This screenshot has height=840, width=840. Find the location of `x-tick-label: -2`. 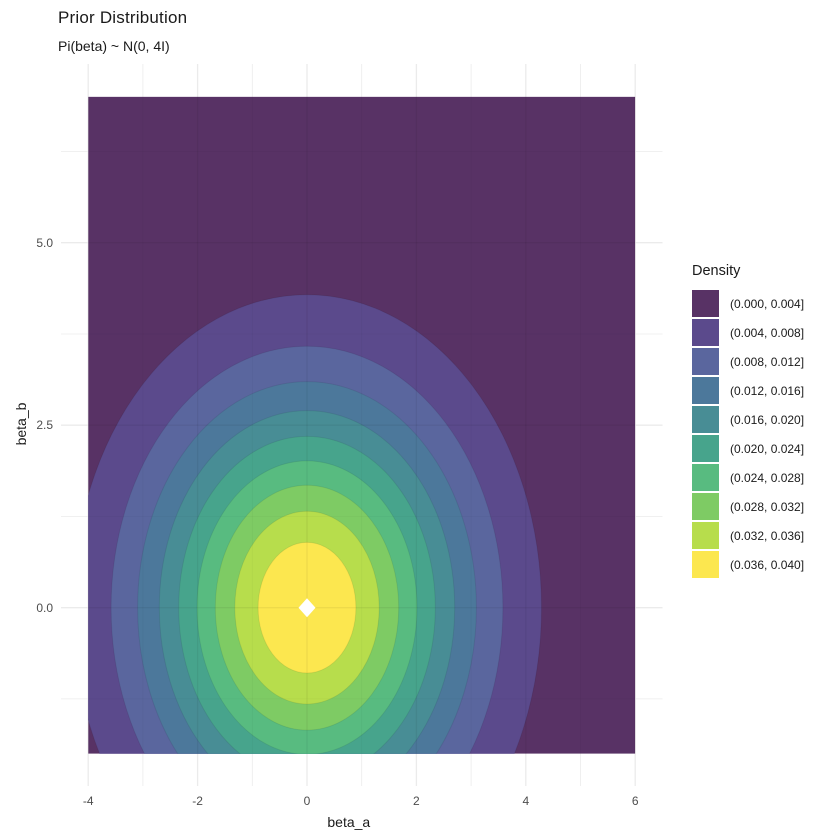

x-tick-label: -2 is located at coordinates (197, 801).